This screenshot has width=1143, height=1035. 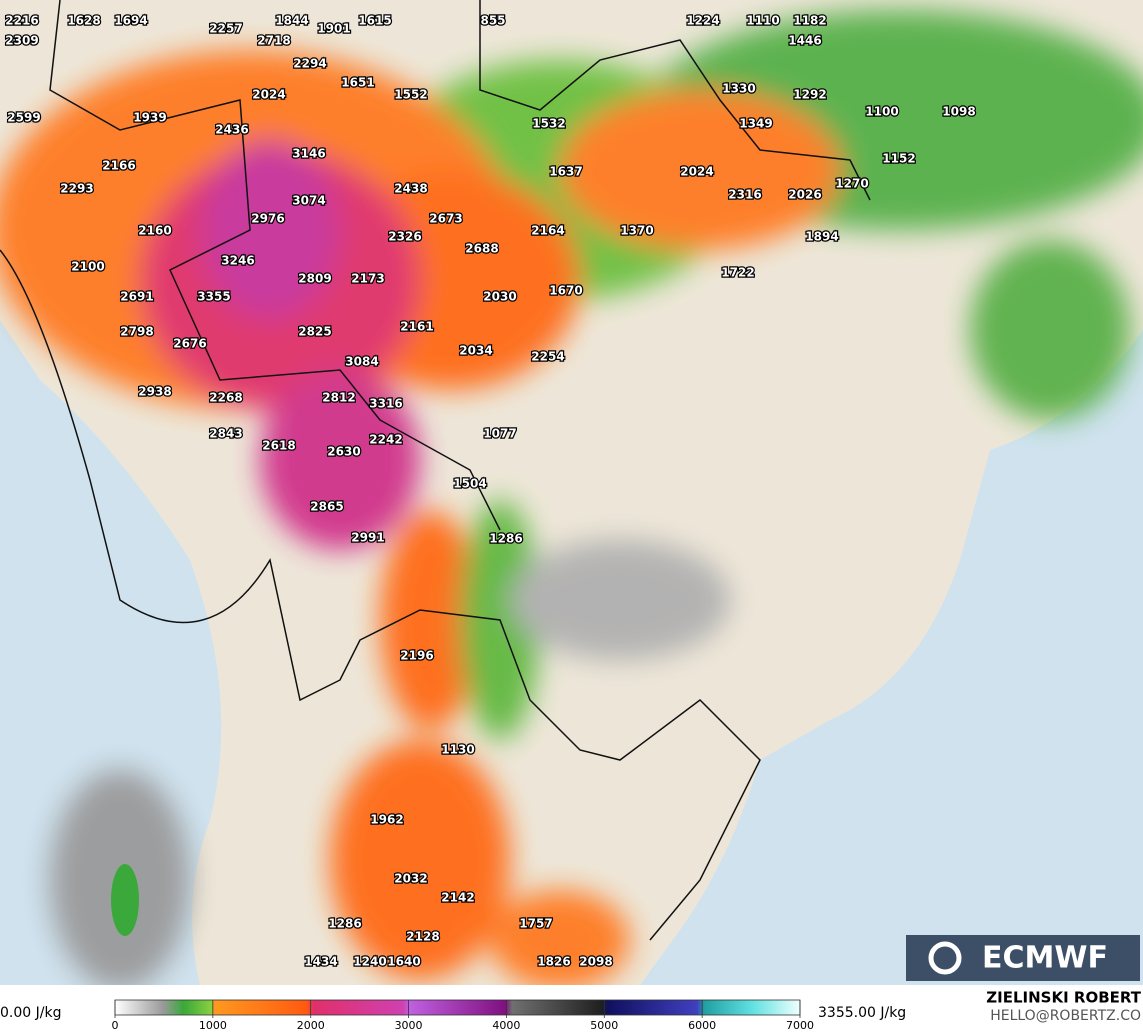 What do you see at coordinates (21, 21) in the screenshot?
I see `value-label: 2216` at bounding box center [21, 21].